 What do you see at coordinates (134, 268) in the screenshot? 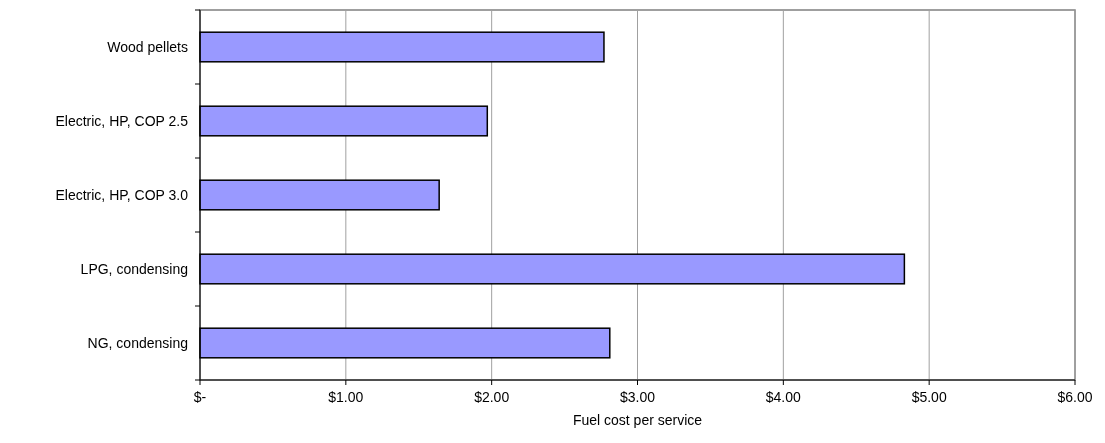
I see `y-tick-label: LPG, condensing` at bounding box center [134, 268].